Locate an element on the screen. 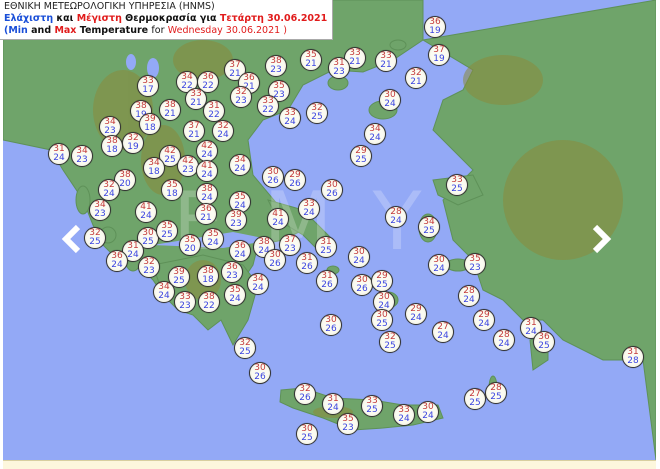 The height and width of the screenshot is (469, 660). station-marker: 42 25 is located at coordinates (170, 156).